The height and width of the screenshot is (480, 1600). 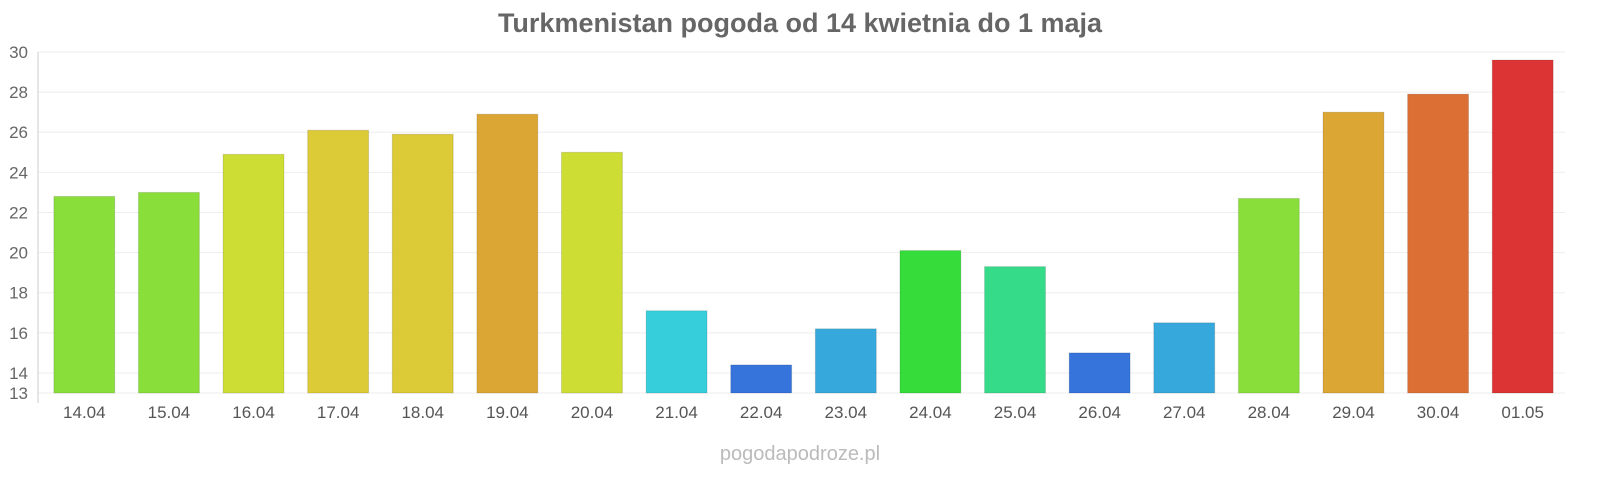 I want to click on watermark: pogodapodroze.pl, so click(x=800, y=454).